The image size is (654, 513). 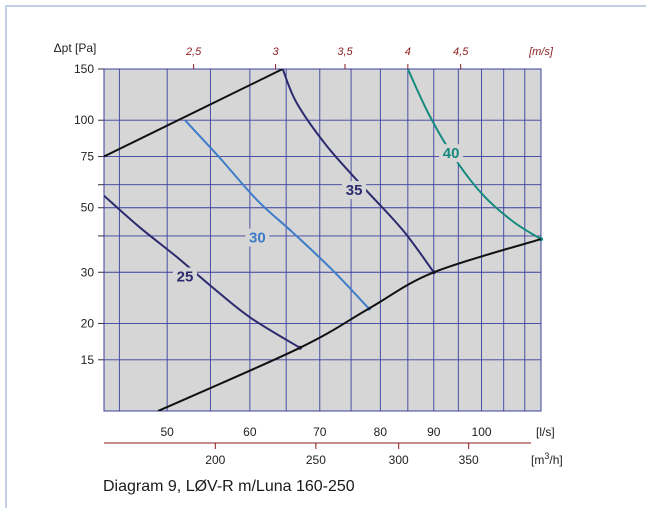 What do you see at coordinates (84, 120) in the screenshot?
I see `y-tick-label: 100` at bounding box center [84, 120].